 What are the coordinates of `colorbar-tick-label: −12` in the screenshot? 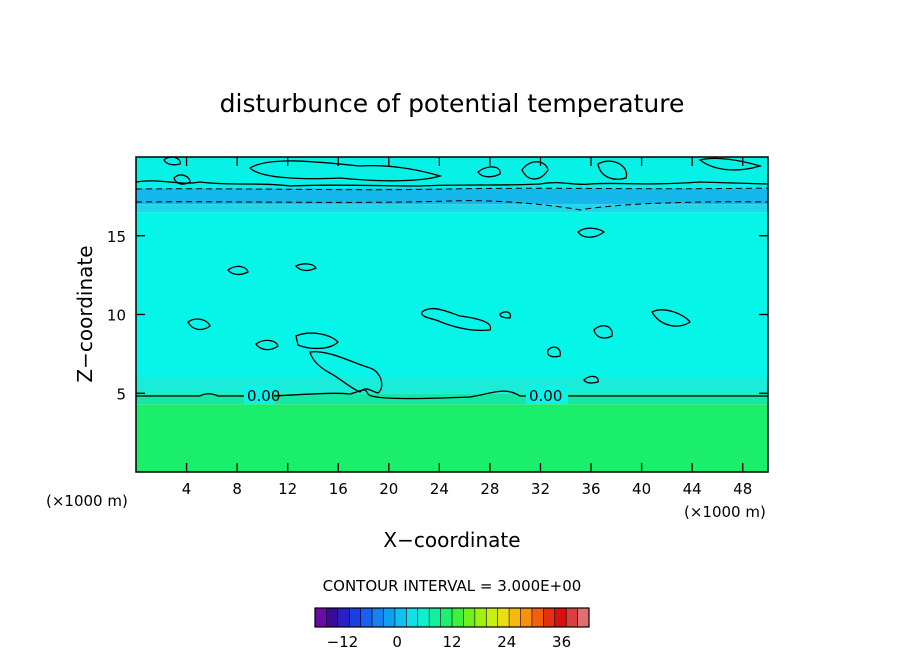 It's located at (343, 642).